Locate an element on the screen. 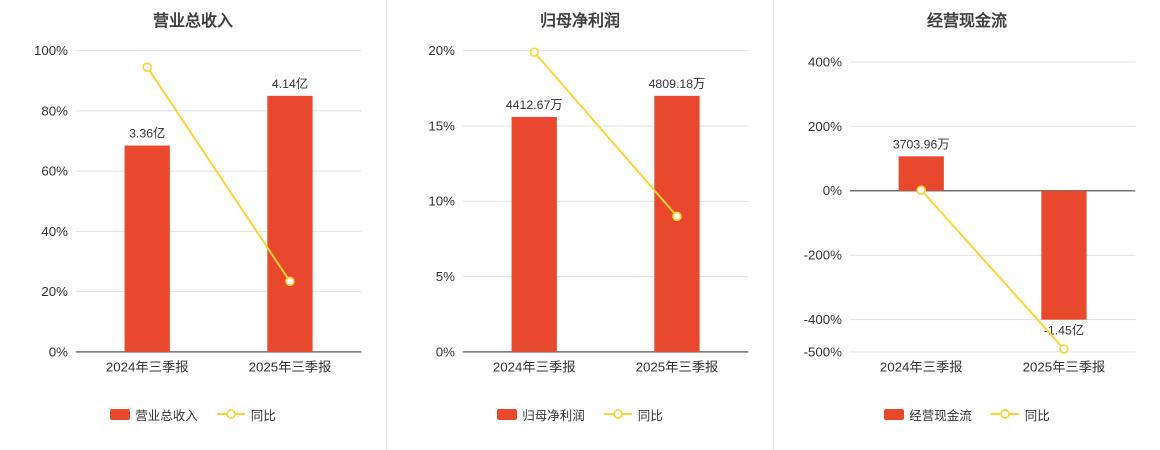 The height and width of the screenshot is (450, 1160). y-tick-label: -400% is located at coordinates (823, 319).